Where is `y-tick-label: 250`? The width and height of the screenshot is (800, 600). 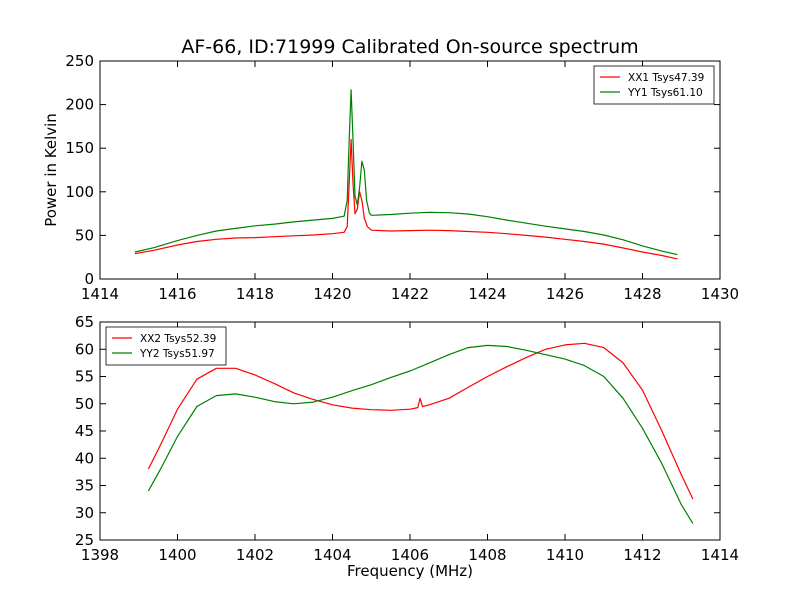
y-tick-label: 250 is located at coordinates (79, 61).